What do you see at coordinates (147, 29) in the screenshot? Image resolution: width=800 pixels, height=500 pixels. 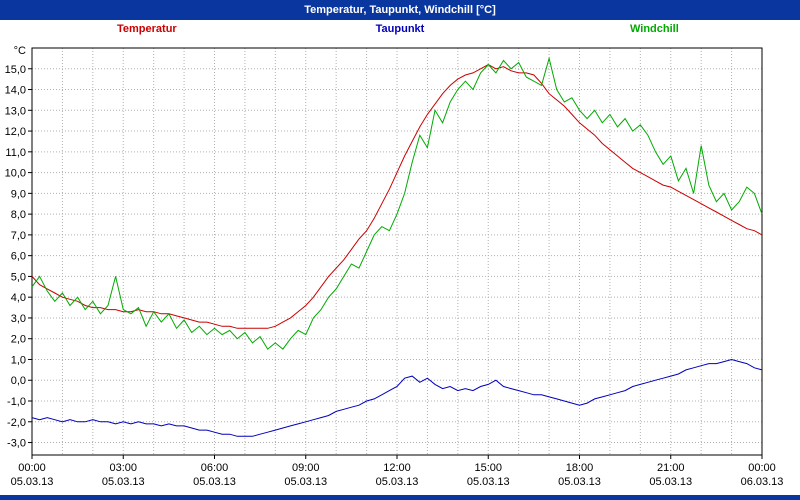 I see `legend-temperatur: Temperatur` at bounding box center [147, 29].